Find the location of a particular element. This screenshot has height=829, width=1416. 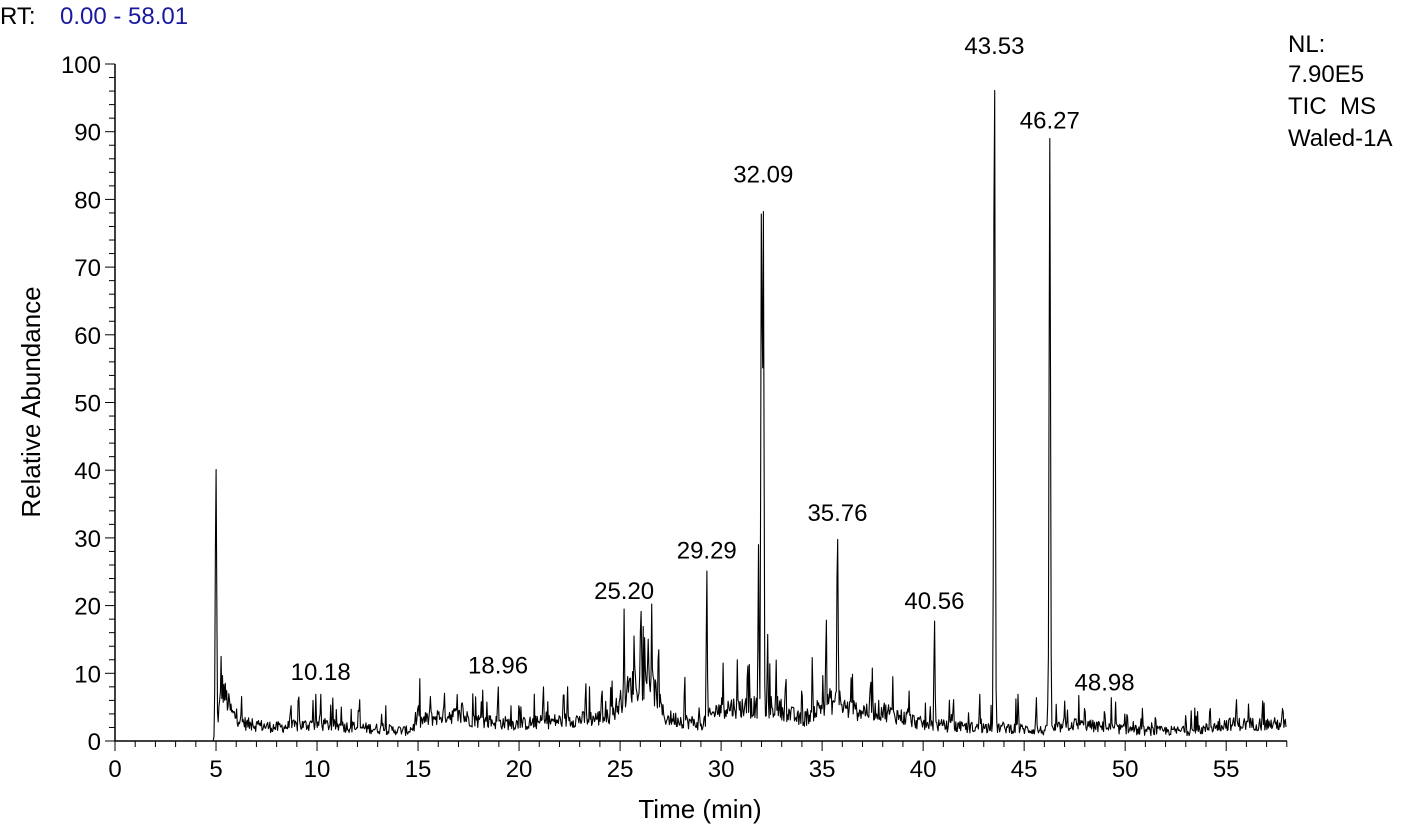

x-tick-label: 50 is located at coordinates (1125, 769).